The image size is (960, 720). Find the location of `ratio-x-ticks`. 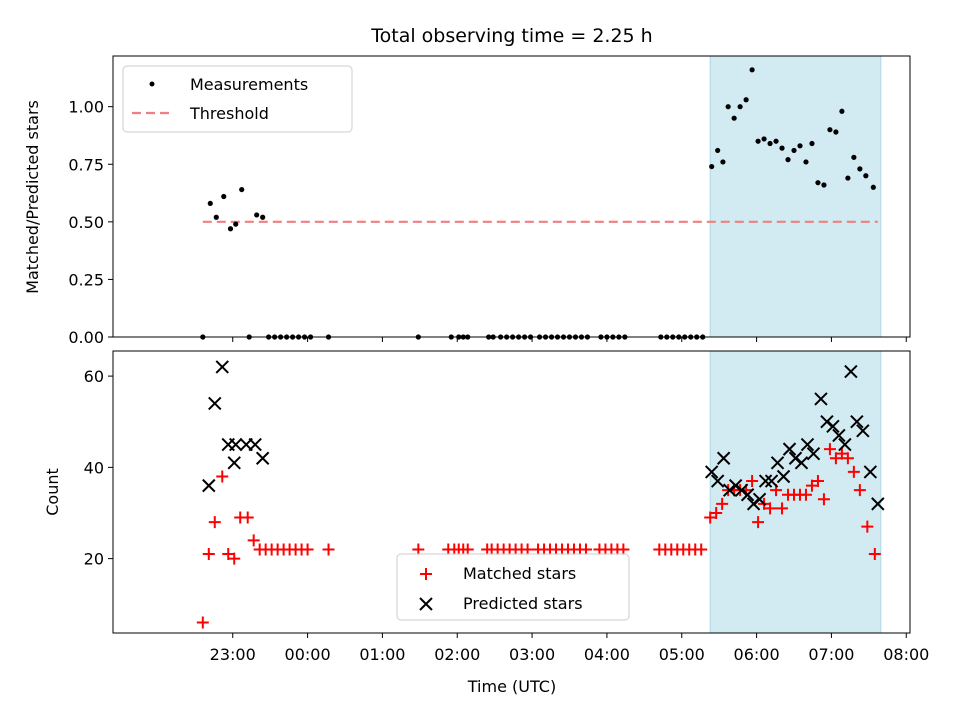

ratio-x-ticks is located at coordinates (569, 339).